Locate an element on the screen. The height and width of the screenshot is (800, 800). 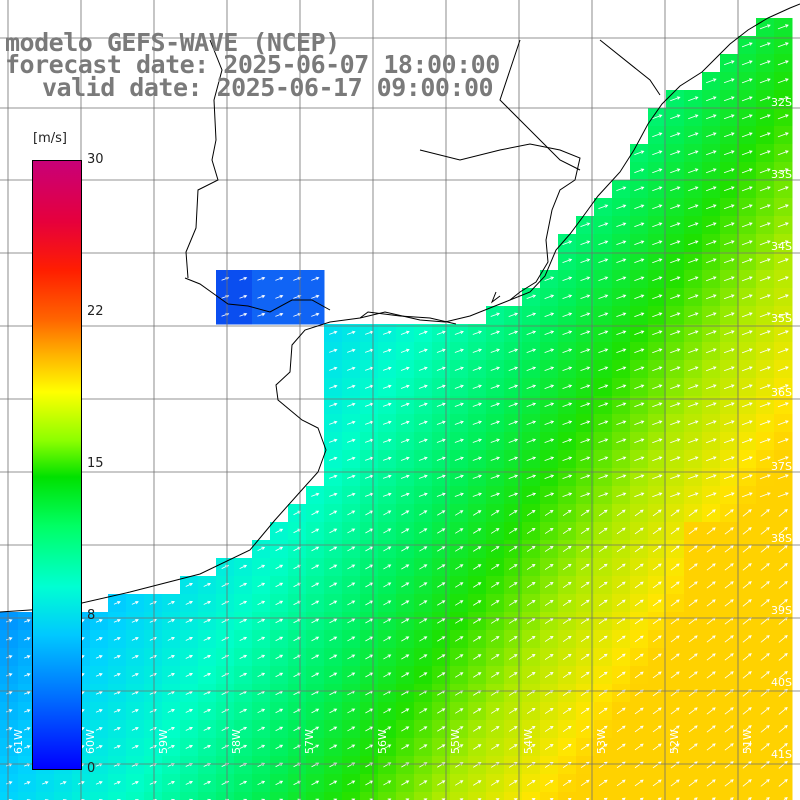
colorbar-tick-15: 15 is located at coordinates (95, 463).